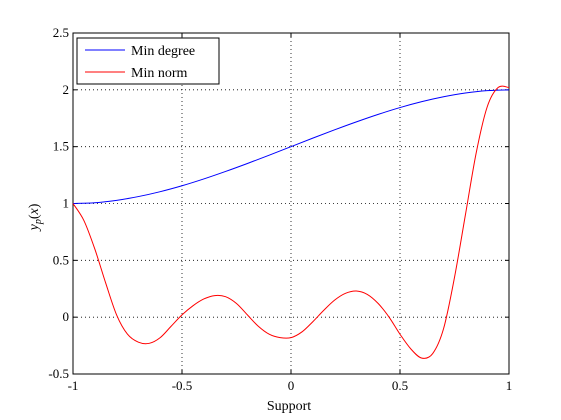  What do you see at coordinates (58, 373) in the screenshot?
I see `y-tick-label: -0.5` at bounding box center [58, 373].